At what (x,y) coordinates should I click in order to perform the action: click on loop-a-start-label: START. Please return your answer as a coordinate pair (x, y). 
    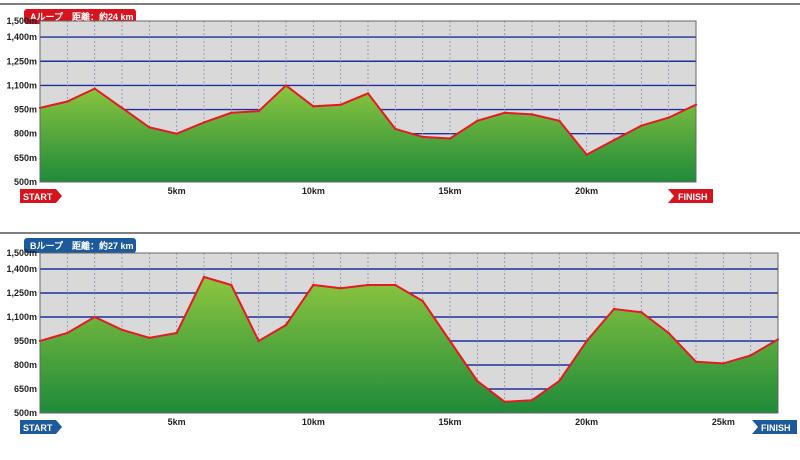
    Looking at the image, I should click on (38, 197).